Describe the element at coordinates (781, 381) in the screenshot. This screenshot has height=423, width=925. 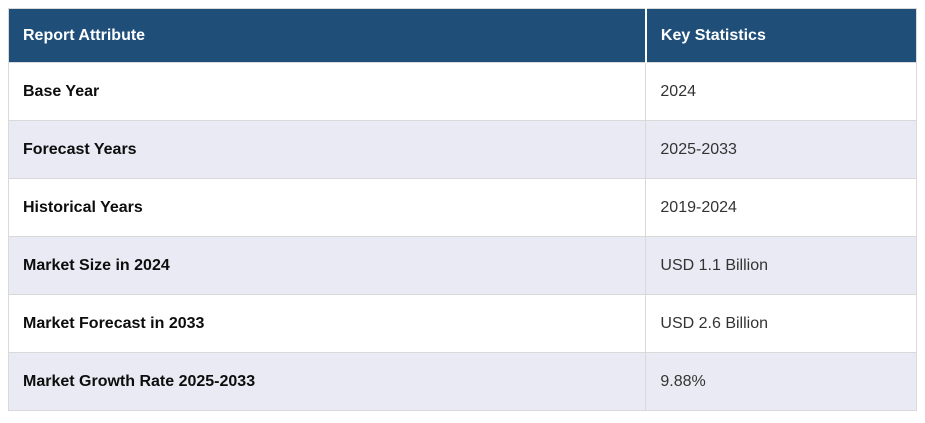
I see `value-market-growth-rate: 9.88%` at that location.